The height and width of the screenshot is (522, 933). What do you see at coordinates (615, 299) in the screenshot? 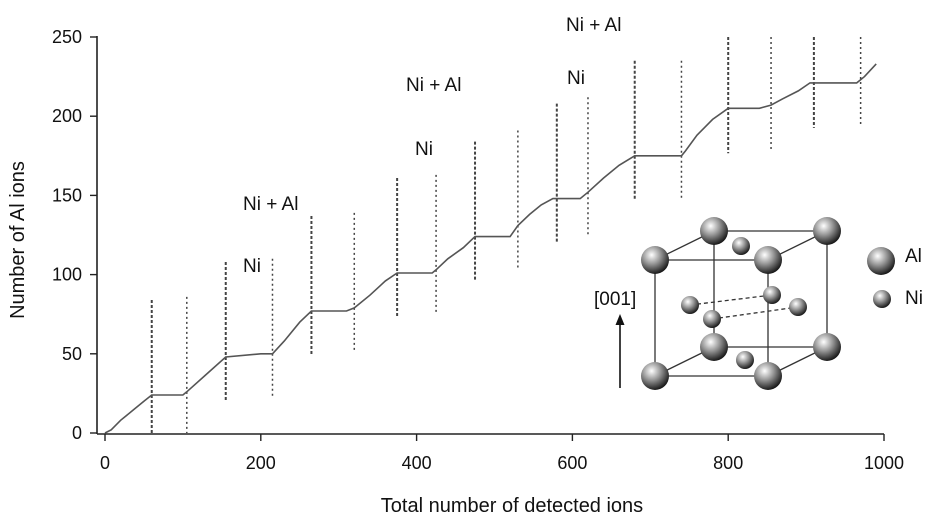
I see `direction-label: [001]` at bounding box center [615, 299].